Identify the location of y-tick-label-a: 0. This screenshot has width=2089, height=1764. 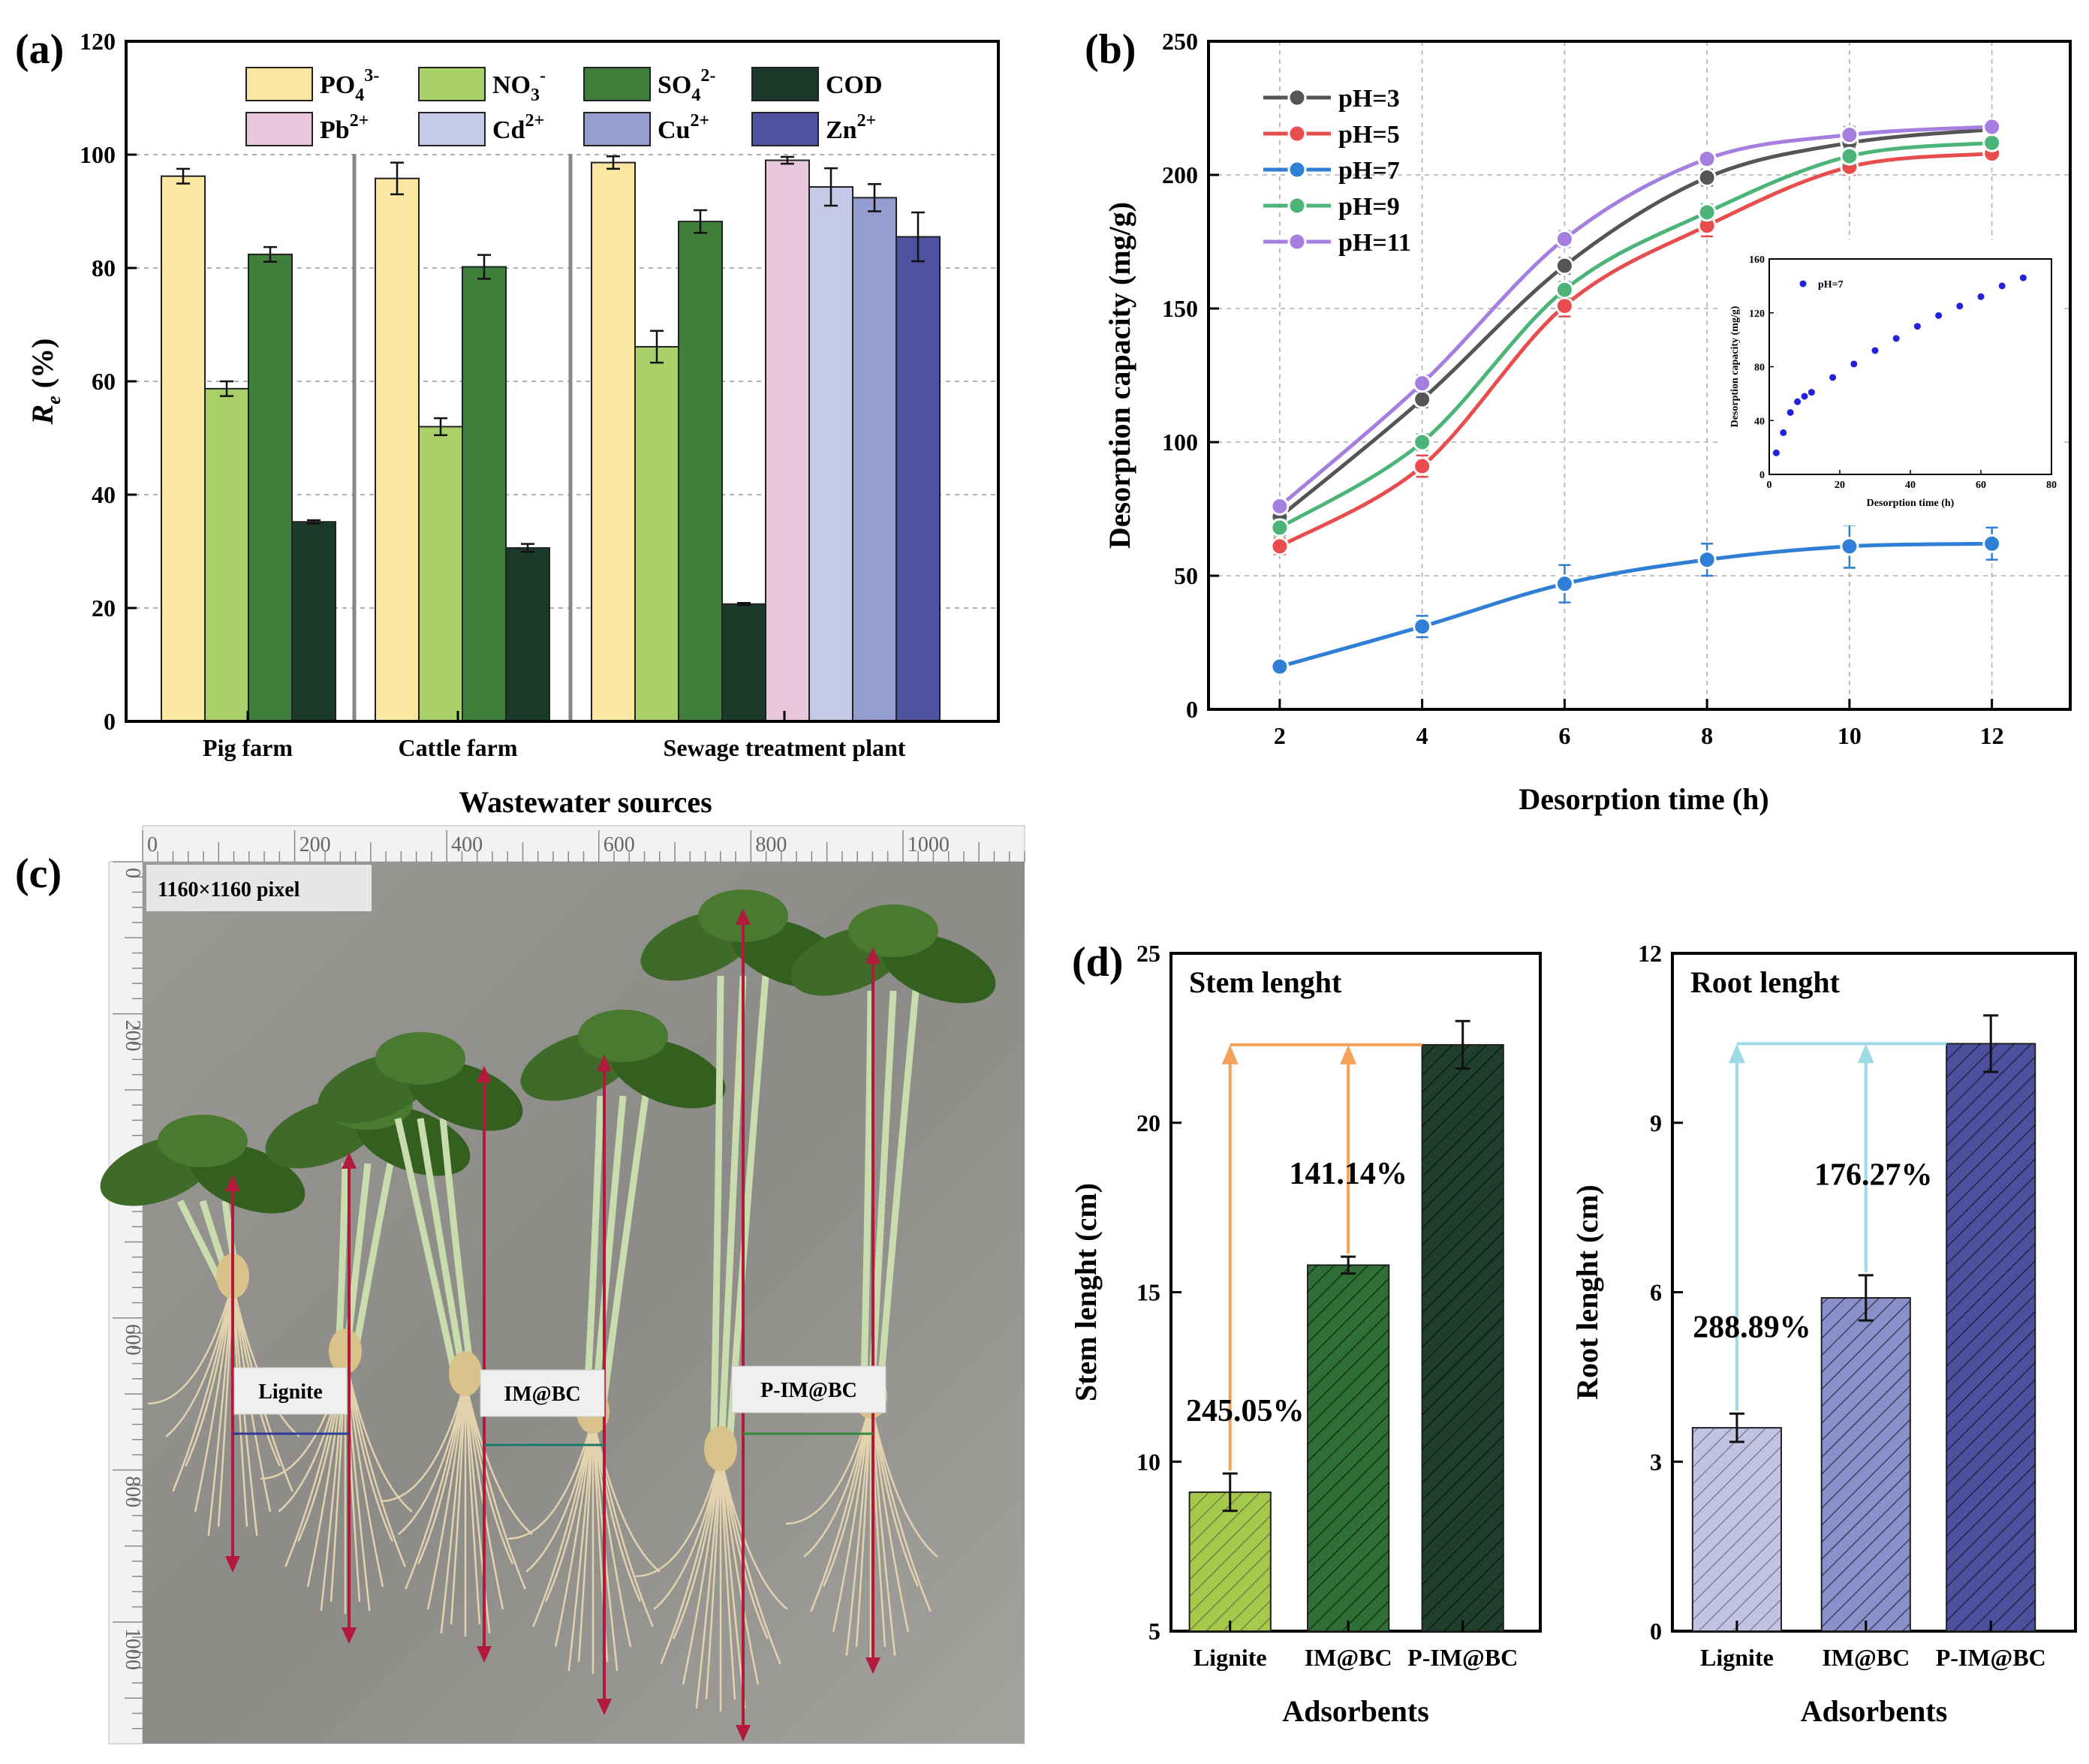
(110, 721).